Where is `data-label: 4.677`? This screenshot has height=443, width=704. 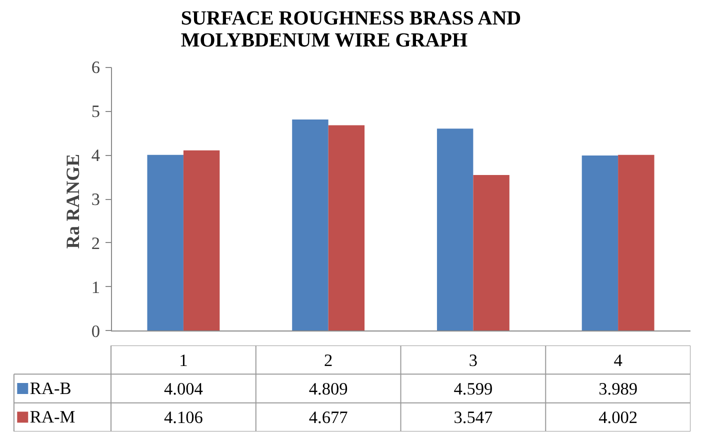 data-label: 4.677 is located at coordinates (328, 418).